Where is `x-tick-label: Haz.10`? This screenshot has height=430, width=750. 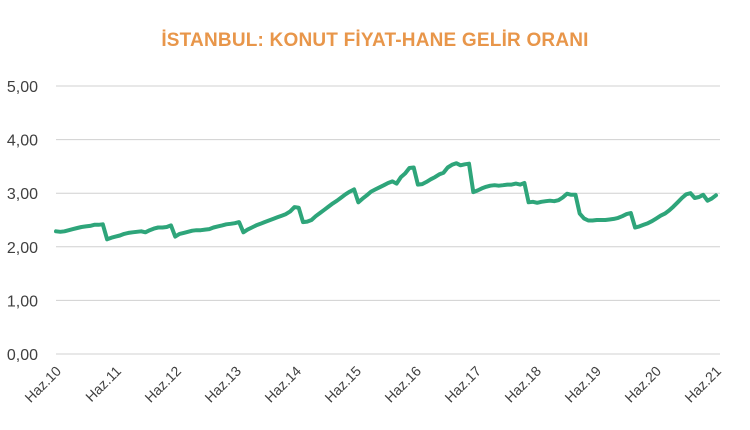 x-tick-label: Haz.10 is located at coordinates (42, 384).